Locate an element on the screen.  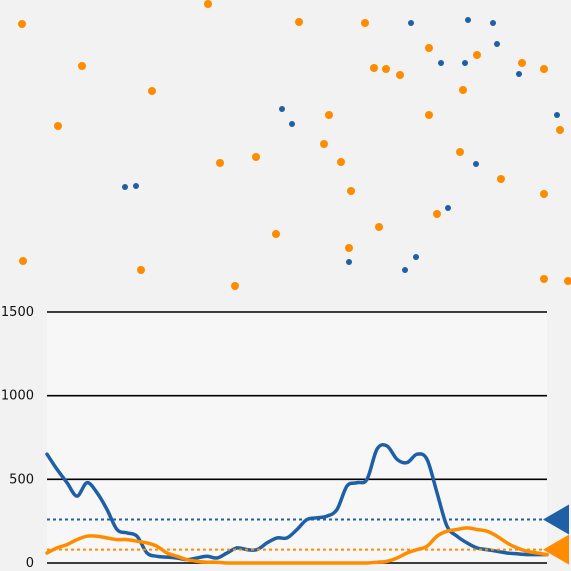
y-tick-label-500: 500 is located at coordinates (21, 479).